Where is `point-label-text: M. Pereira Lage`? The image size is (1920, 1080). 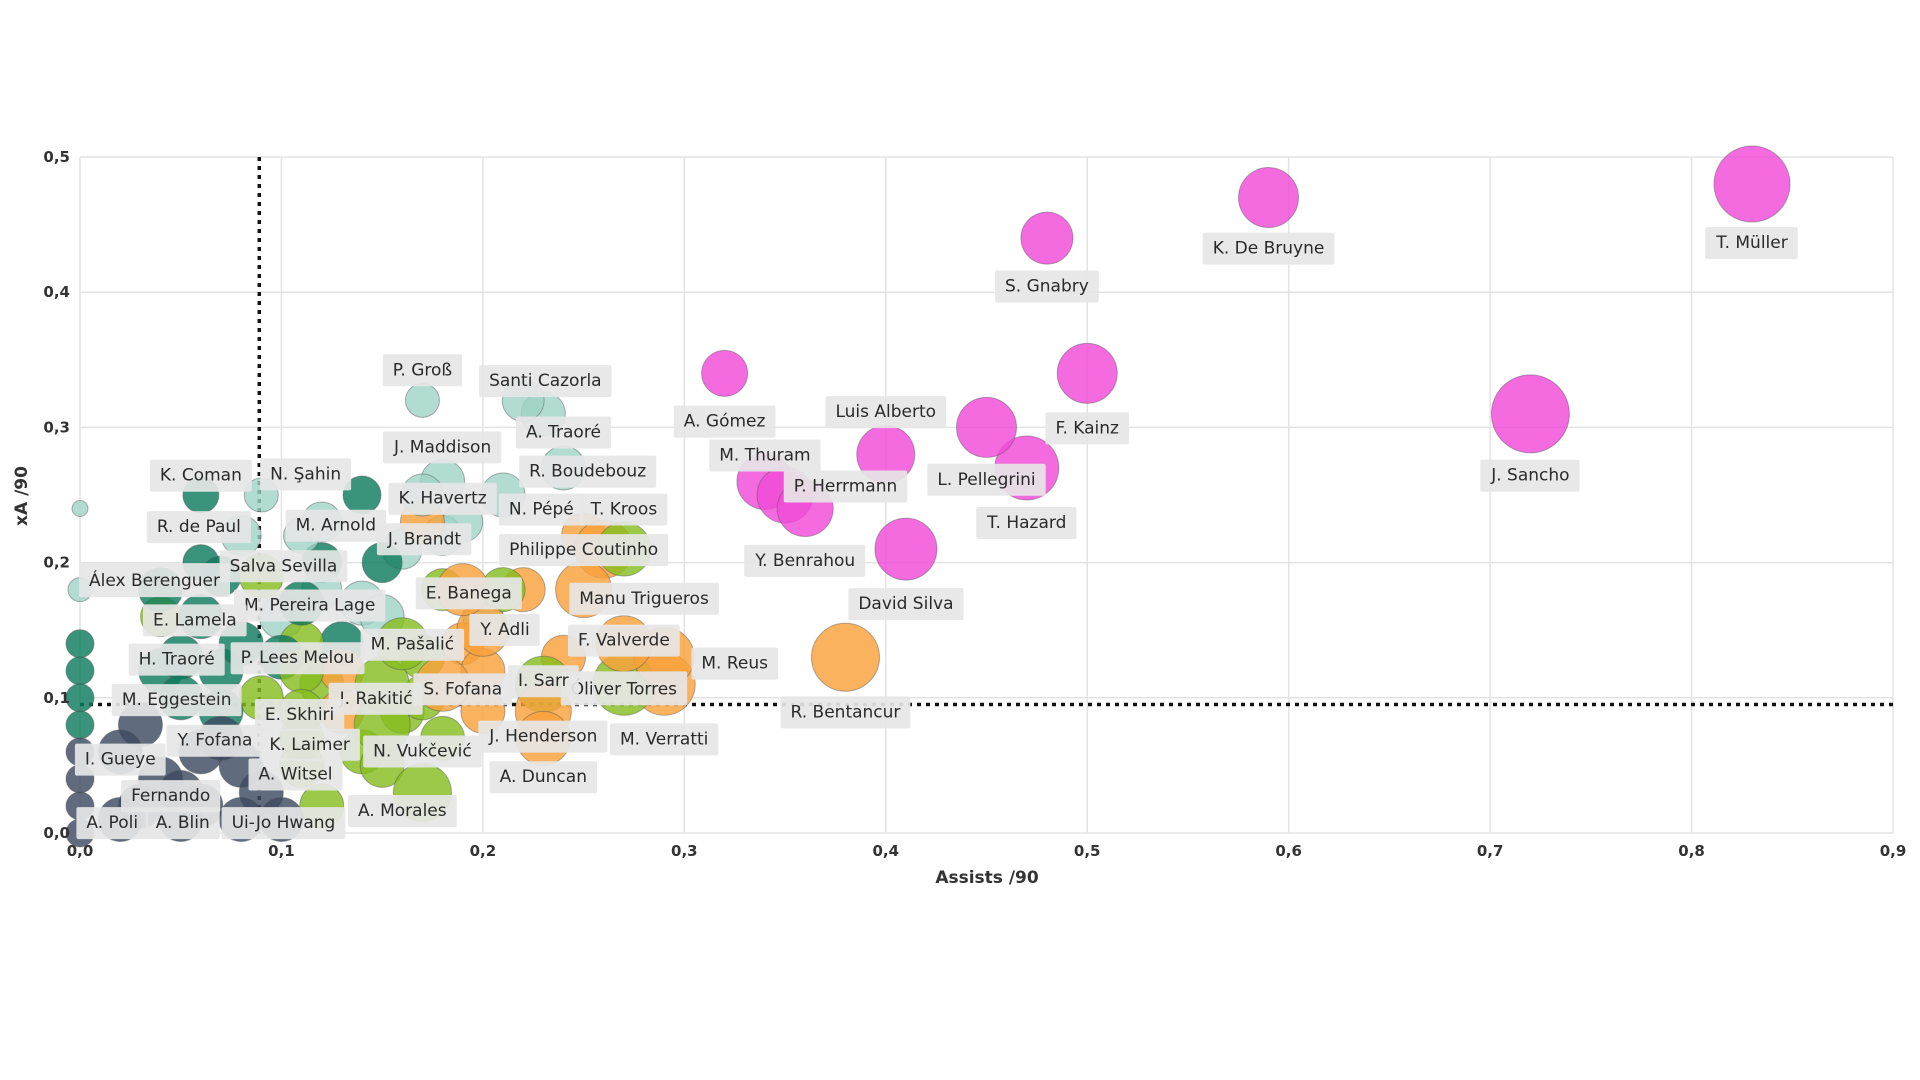 point-label-text: M. Pereira Lage is located at coordinates (309, 606).